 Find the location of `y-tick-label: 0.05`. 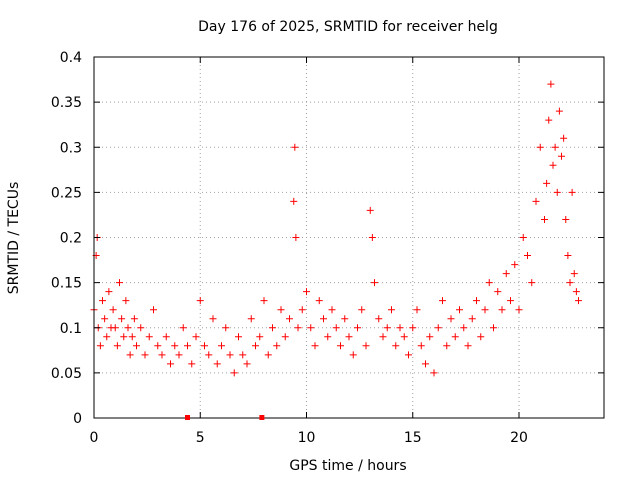

y-tick-label: 0.05 is located at coordinates (66, 374).